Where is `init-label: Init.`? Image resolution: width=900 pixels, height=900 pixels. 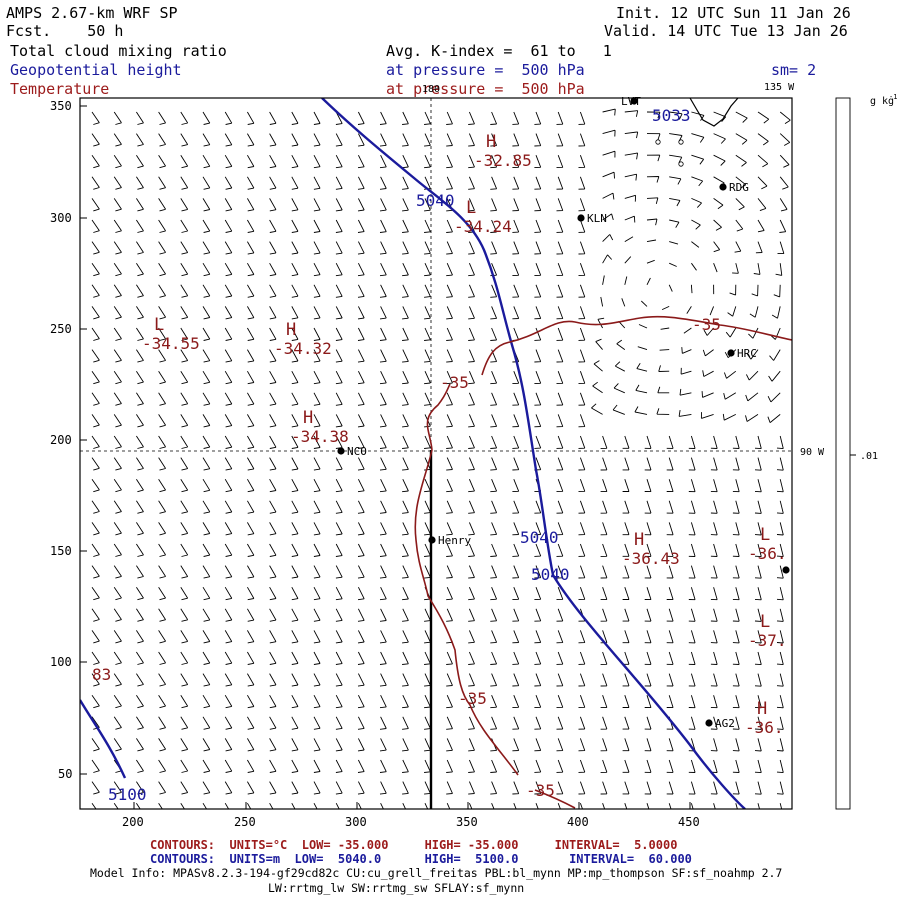
init-label: Init. is located at coordinates (639, 13).